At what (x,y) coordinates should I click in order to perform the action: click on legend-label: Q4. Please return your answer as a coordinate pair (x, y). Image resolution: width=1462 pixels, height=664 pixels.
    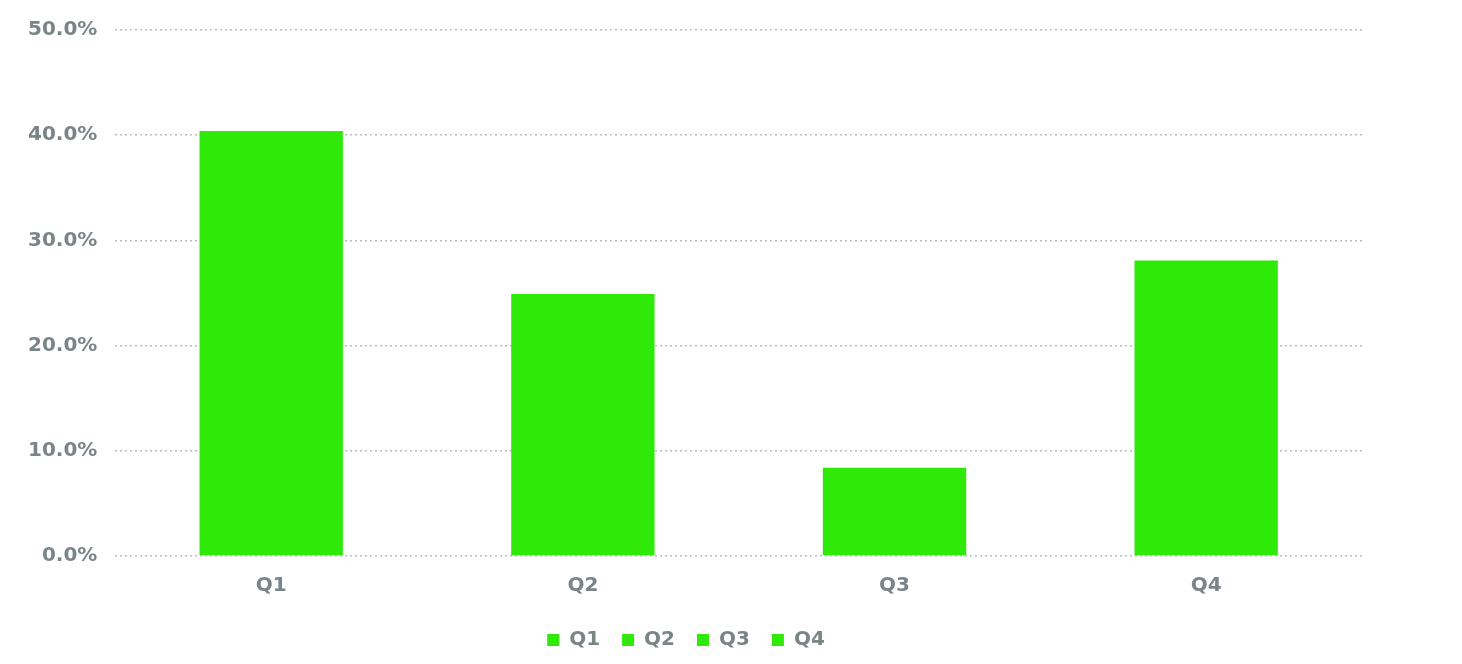
    Looking at the image, I should click on (809, 638).